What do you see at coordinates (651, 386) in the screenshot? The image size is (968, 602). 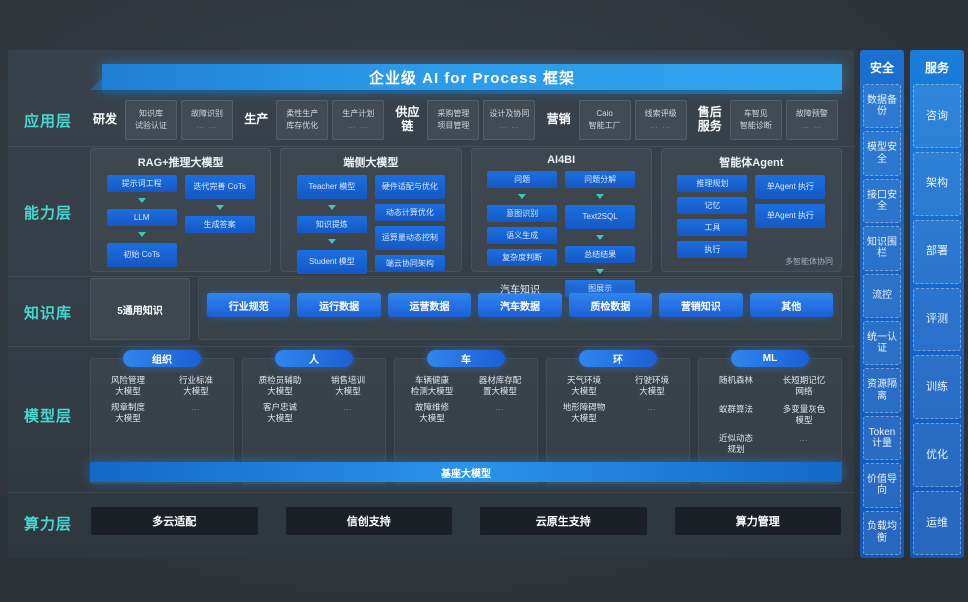 I see `model-item: 行驶环境 大模型` at bounding box center [651, 386].